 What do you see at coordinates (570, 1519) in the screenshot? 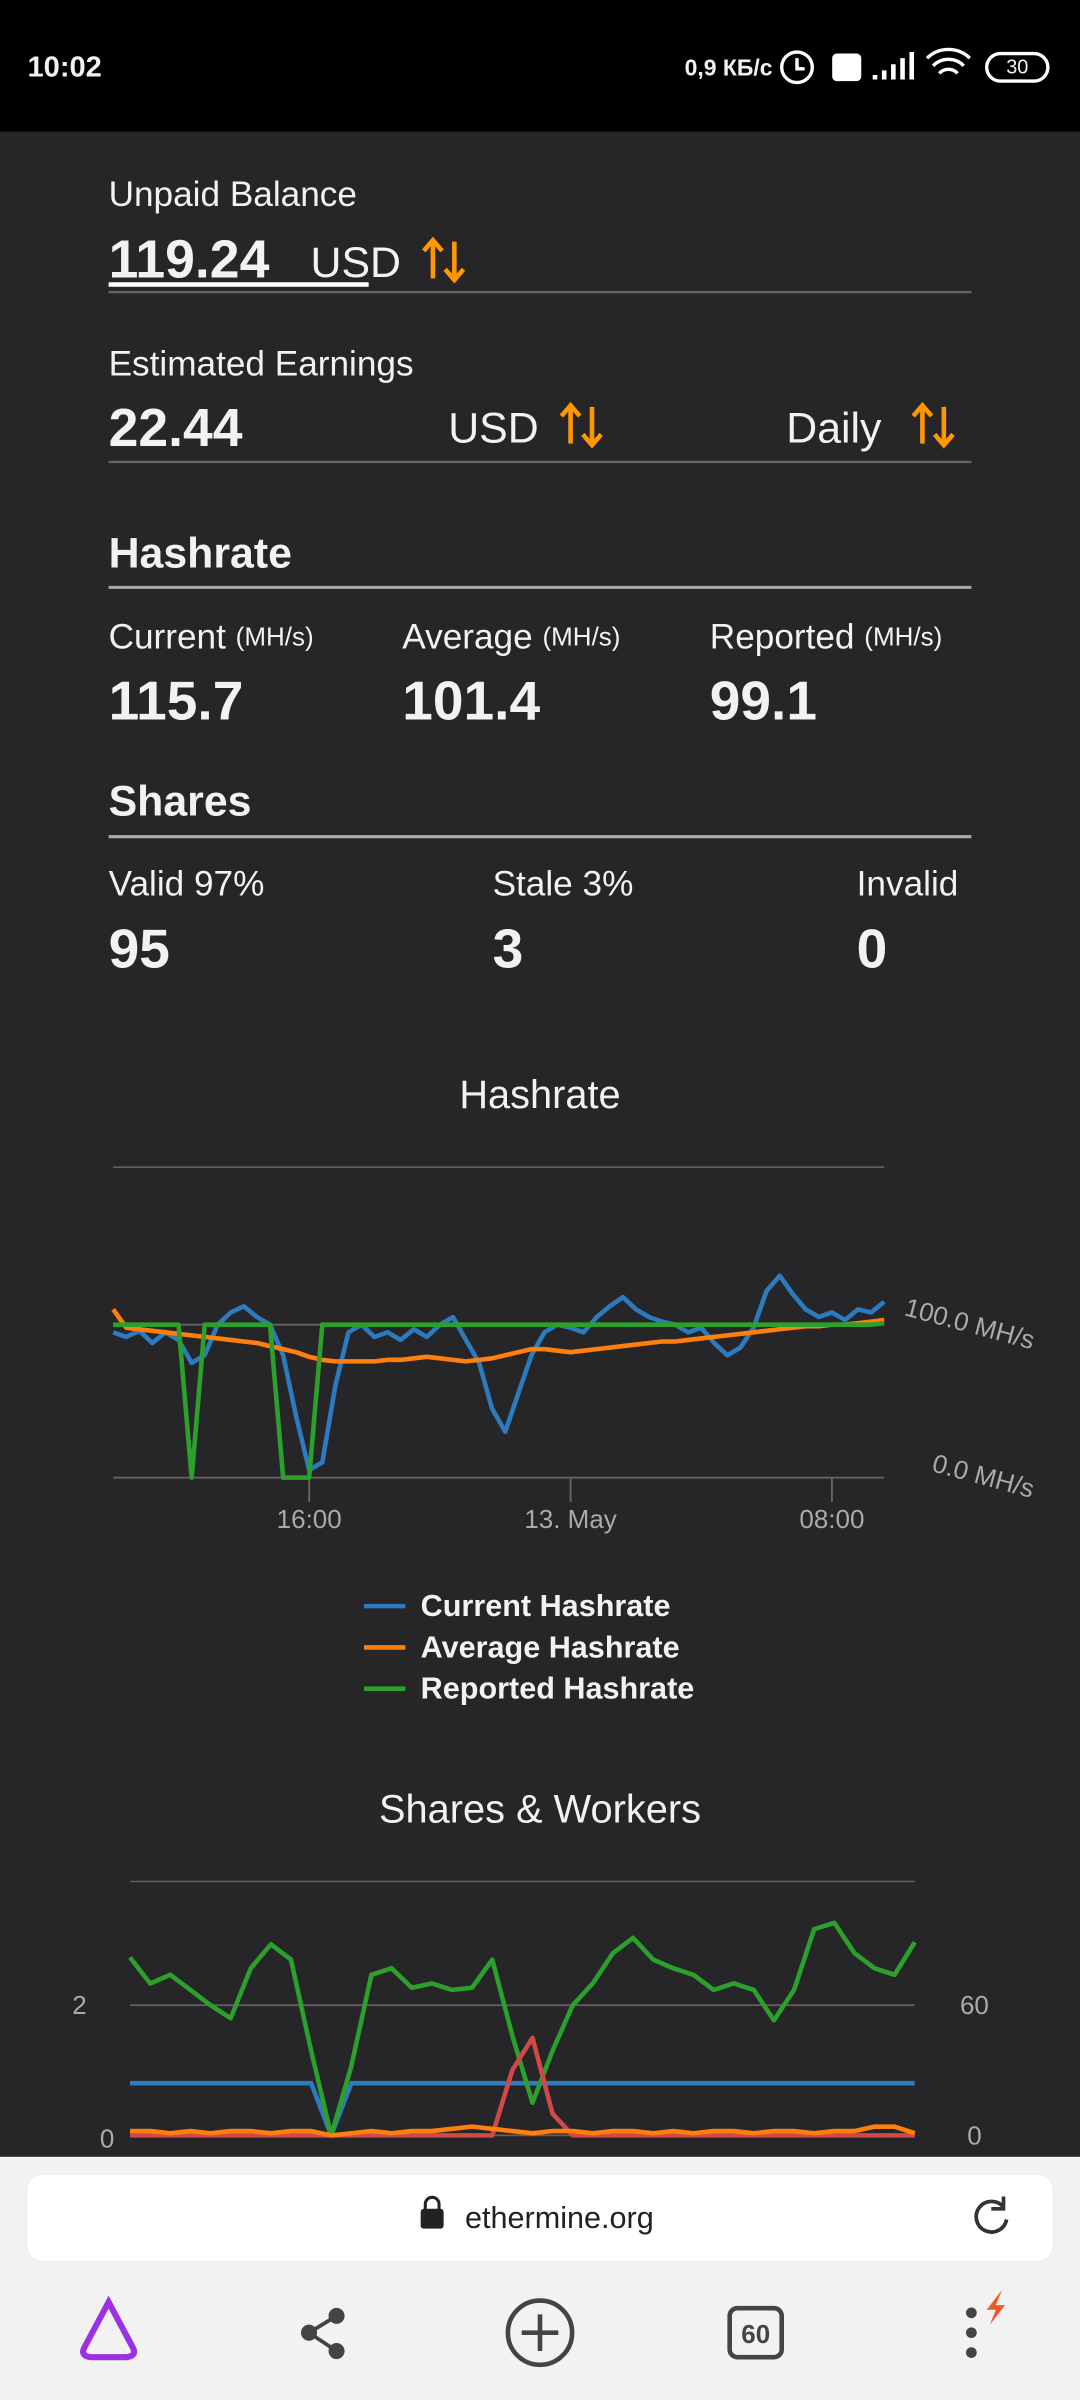
I see `x-tick-label: 13. May` at bounding box center [570, 1519].